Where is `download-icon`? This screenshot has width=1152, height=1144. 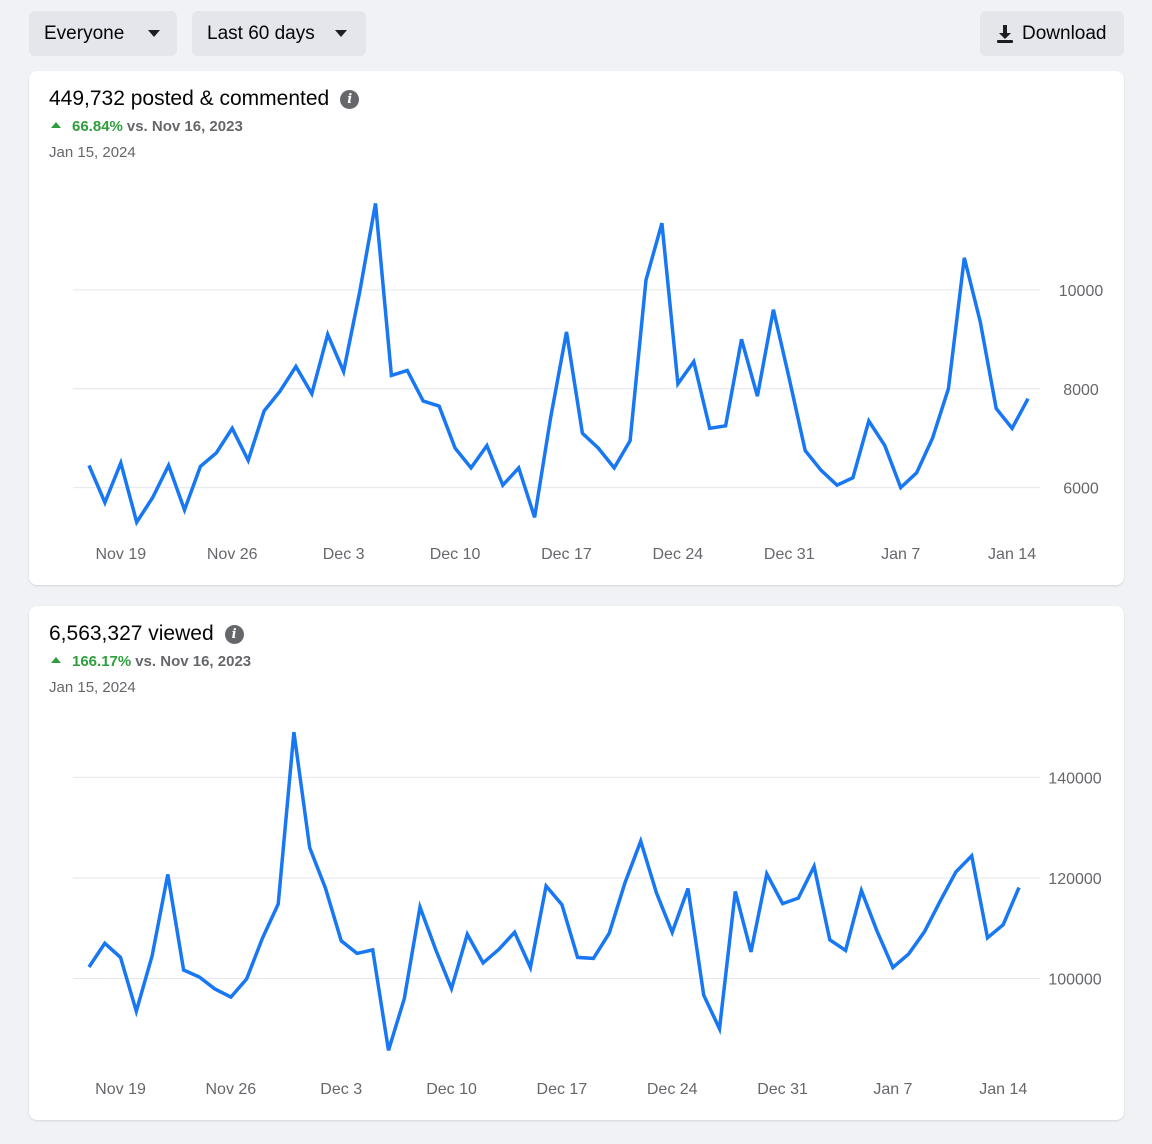
download-icon is located at coordinates (1005, 33).